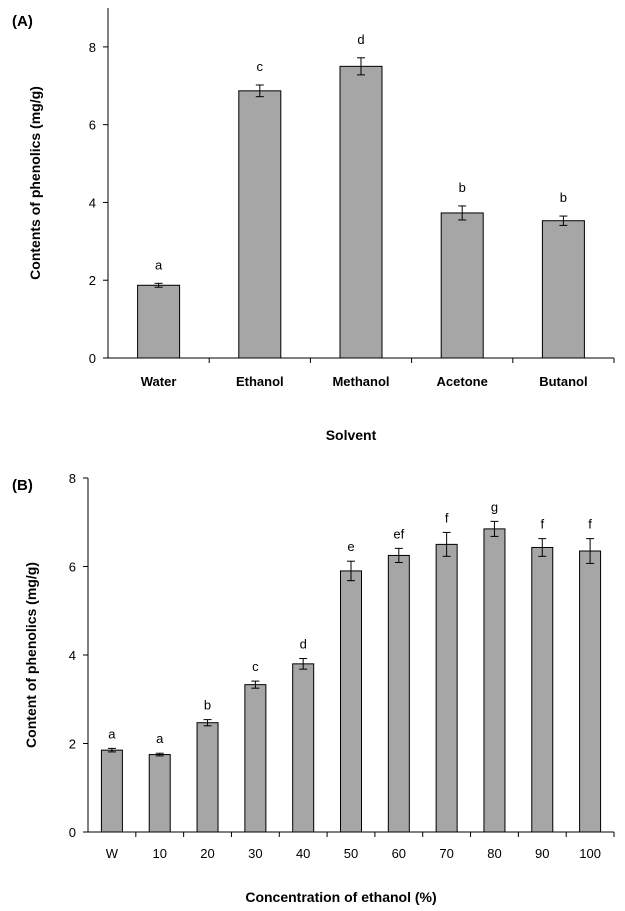 This screenshot has height=911, width=625. What do you see at coordinates (350, 546) in the screenshot?
I see `panel-b-significance-label: e` at bounding box center [350, 546].